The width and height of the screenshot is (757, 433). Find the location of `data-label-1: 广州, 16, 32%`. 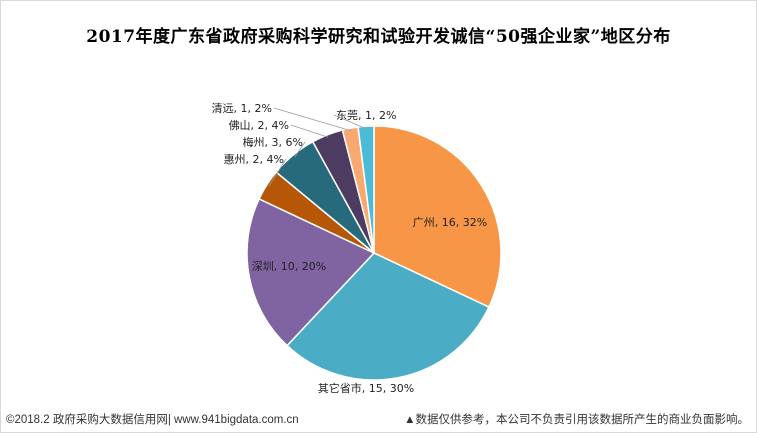

data-label-1: 广州, 16, 32% is located at coordinates (450, 222).